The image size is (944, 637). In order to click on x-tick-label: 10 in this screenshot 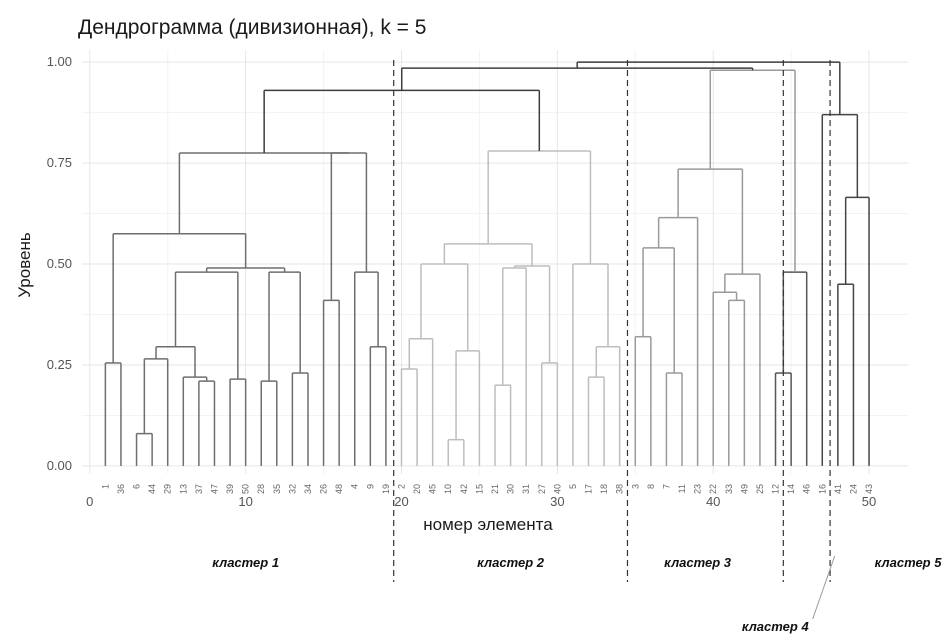, I will do `click(245, 501)`.